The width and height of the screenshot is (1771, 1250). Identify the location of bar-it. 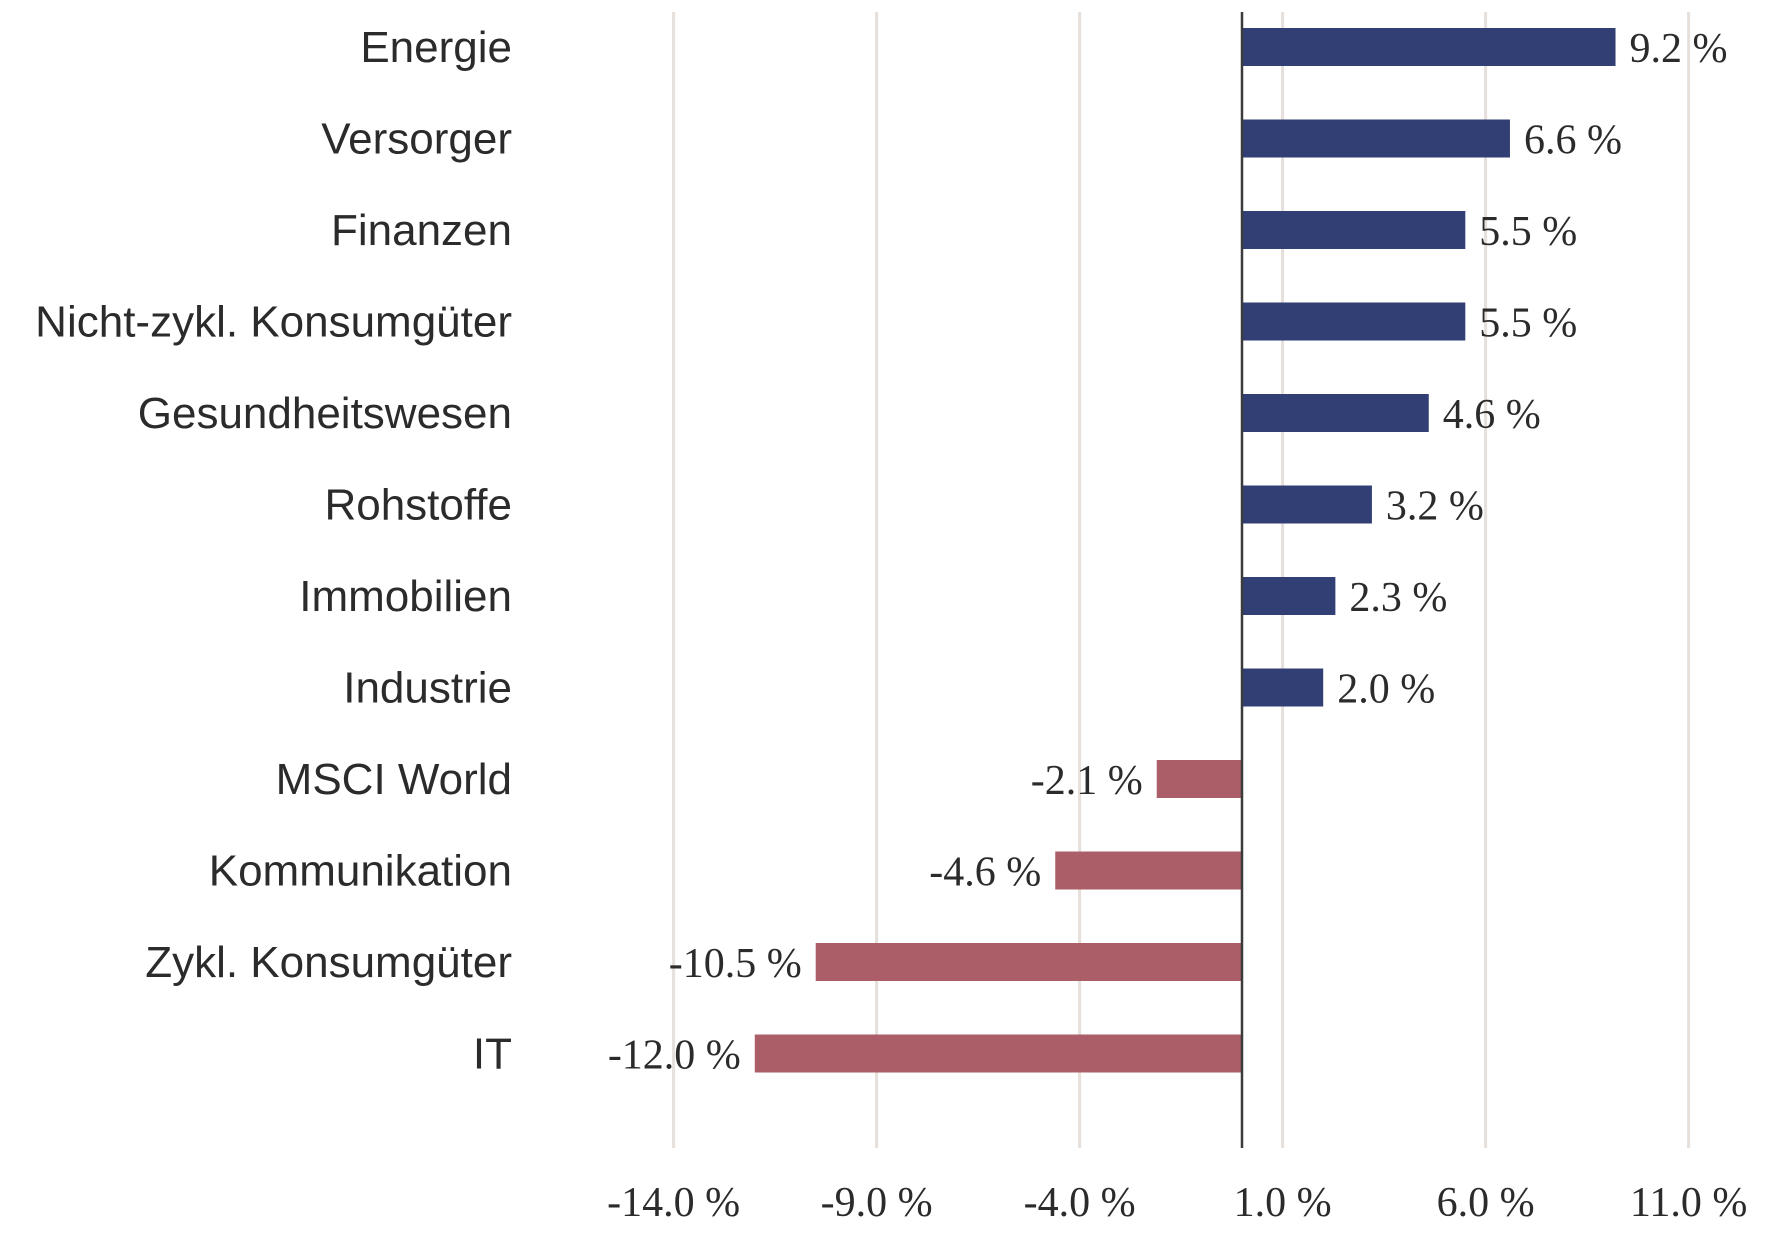
(998, 1053).